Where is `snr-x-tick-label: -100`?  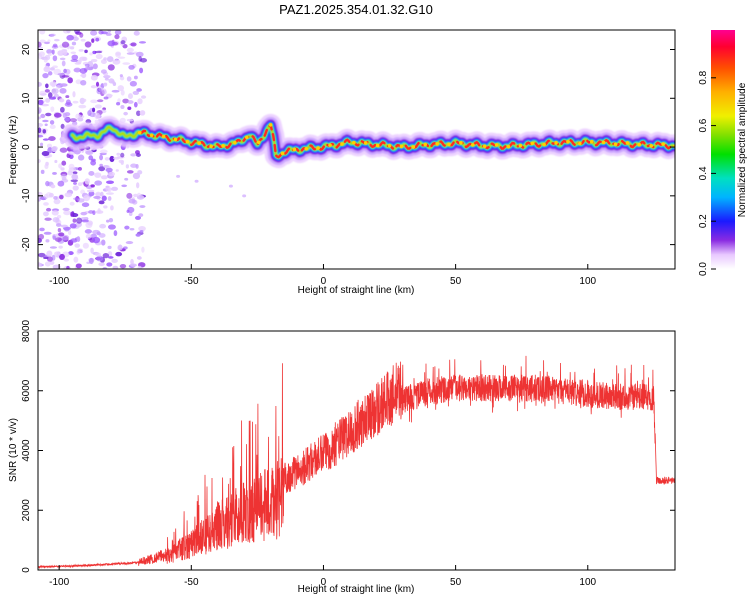 snr-x-tick-label: -100 is located at coordinates (59, 582).